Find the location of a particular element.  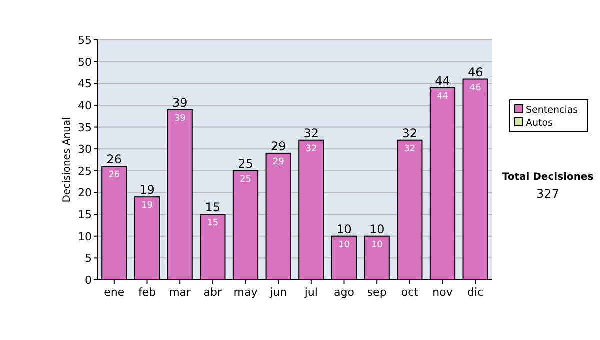

y-tick-label: 45 is located at coordinates (85, 84).